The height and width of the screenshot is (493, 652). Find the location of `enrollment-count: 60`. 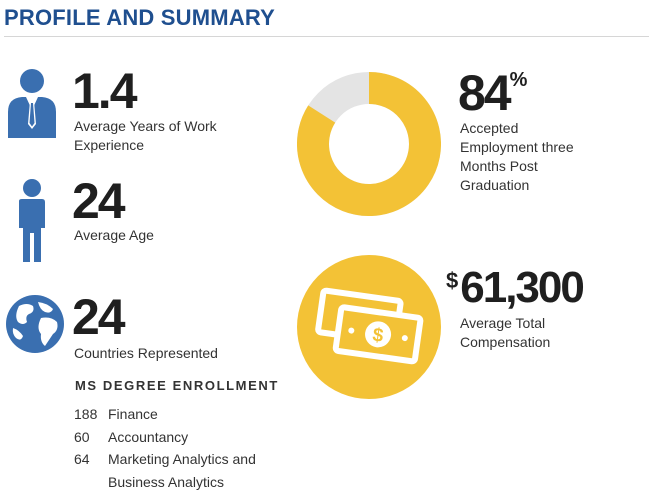

enrollment-count: 60 is located at coordinates (82, 436).